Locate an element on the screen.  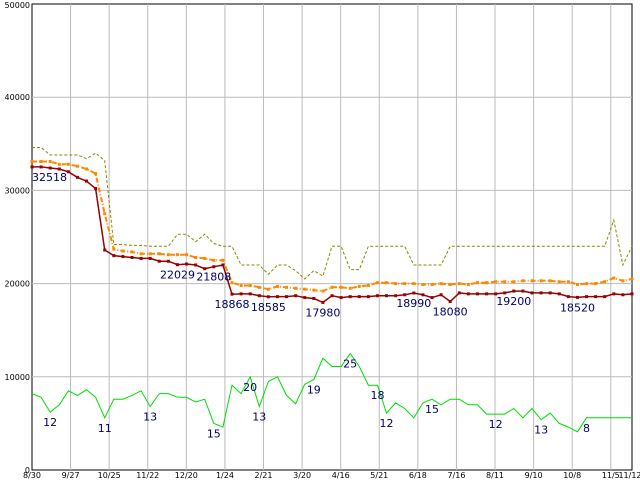
y-tick-label: 20000 is located at coordinates (17, 284).